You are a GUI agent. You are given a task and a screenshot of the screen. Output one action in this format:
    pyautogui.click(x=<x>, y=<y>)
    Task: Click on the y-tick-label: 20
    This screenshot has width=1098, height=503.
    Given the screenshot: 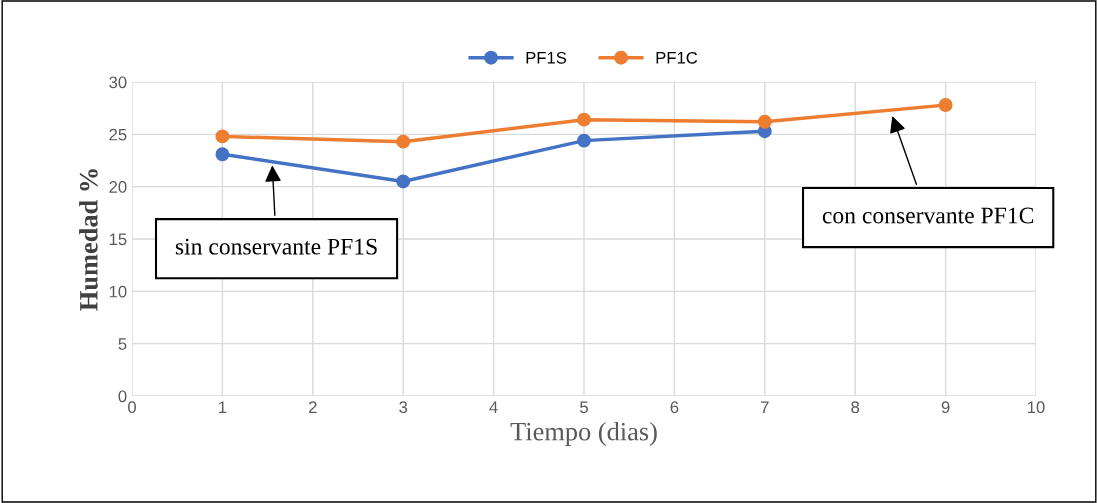 What is the action you would take?
    pyautogui.click(x=118, y=187)
    